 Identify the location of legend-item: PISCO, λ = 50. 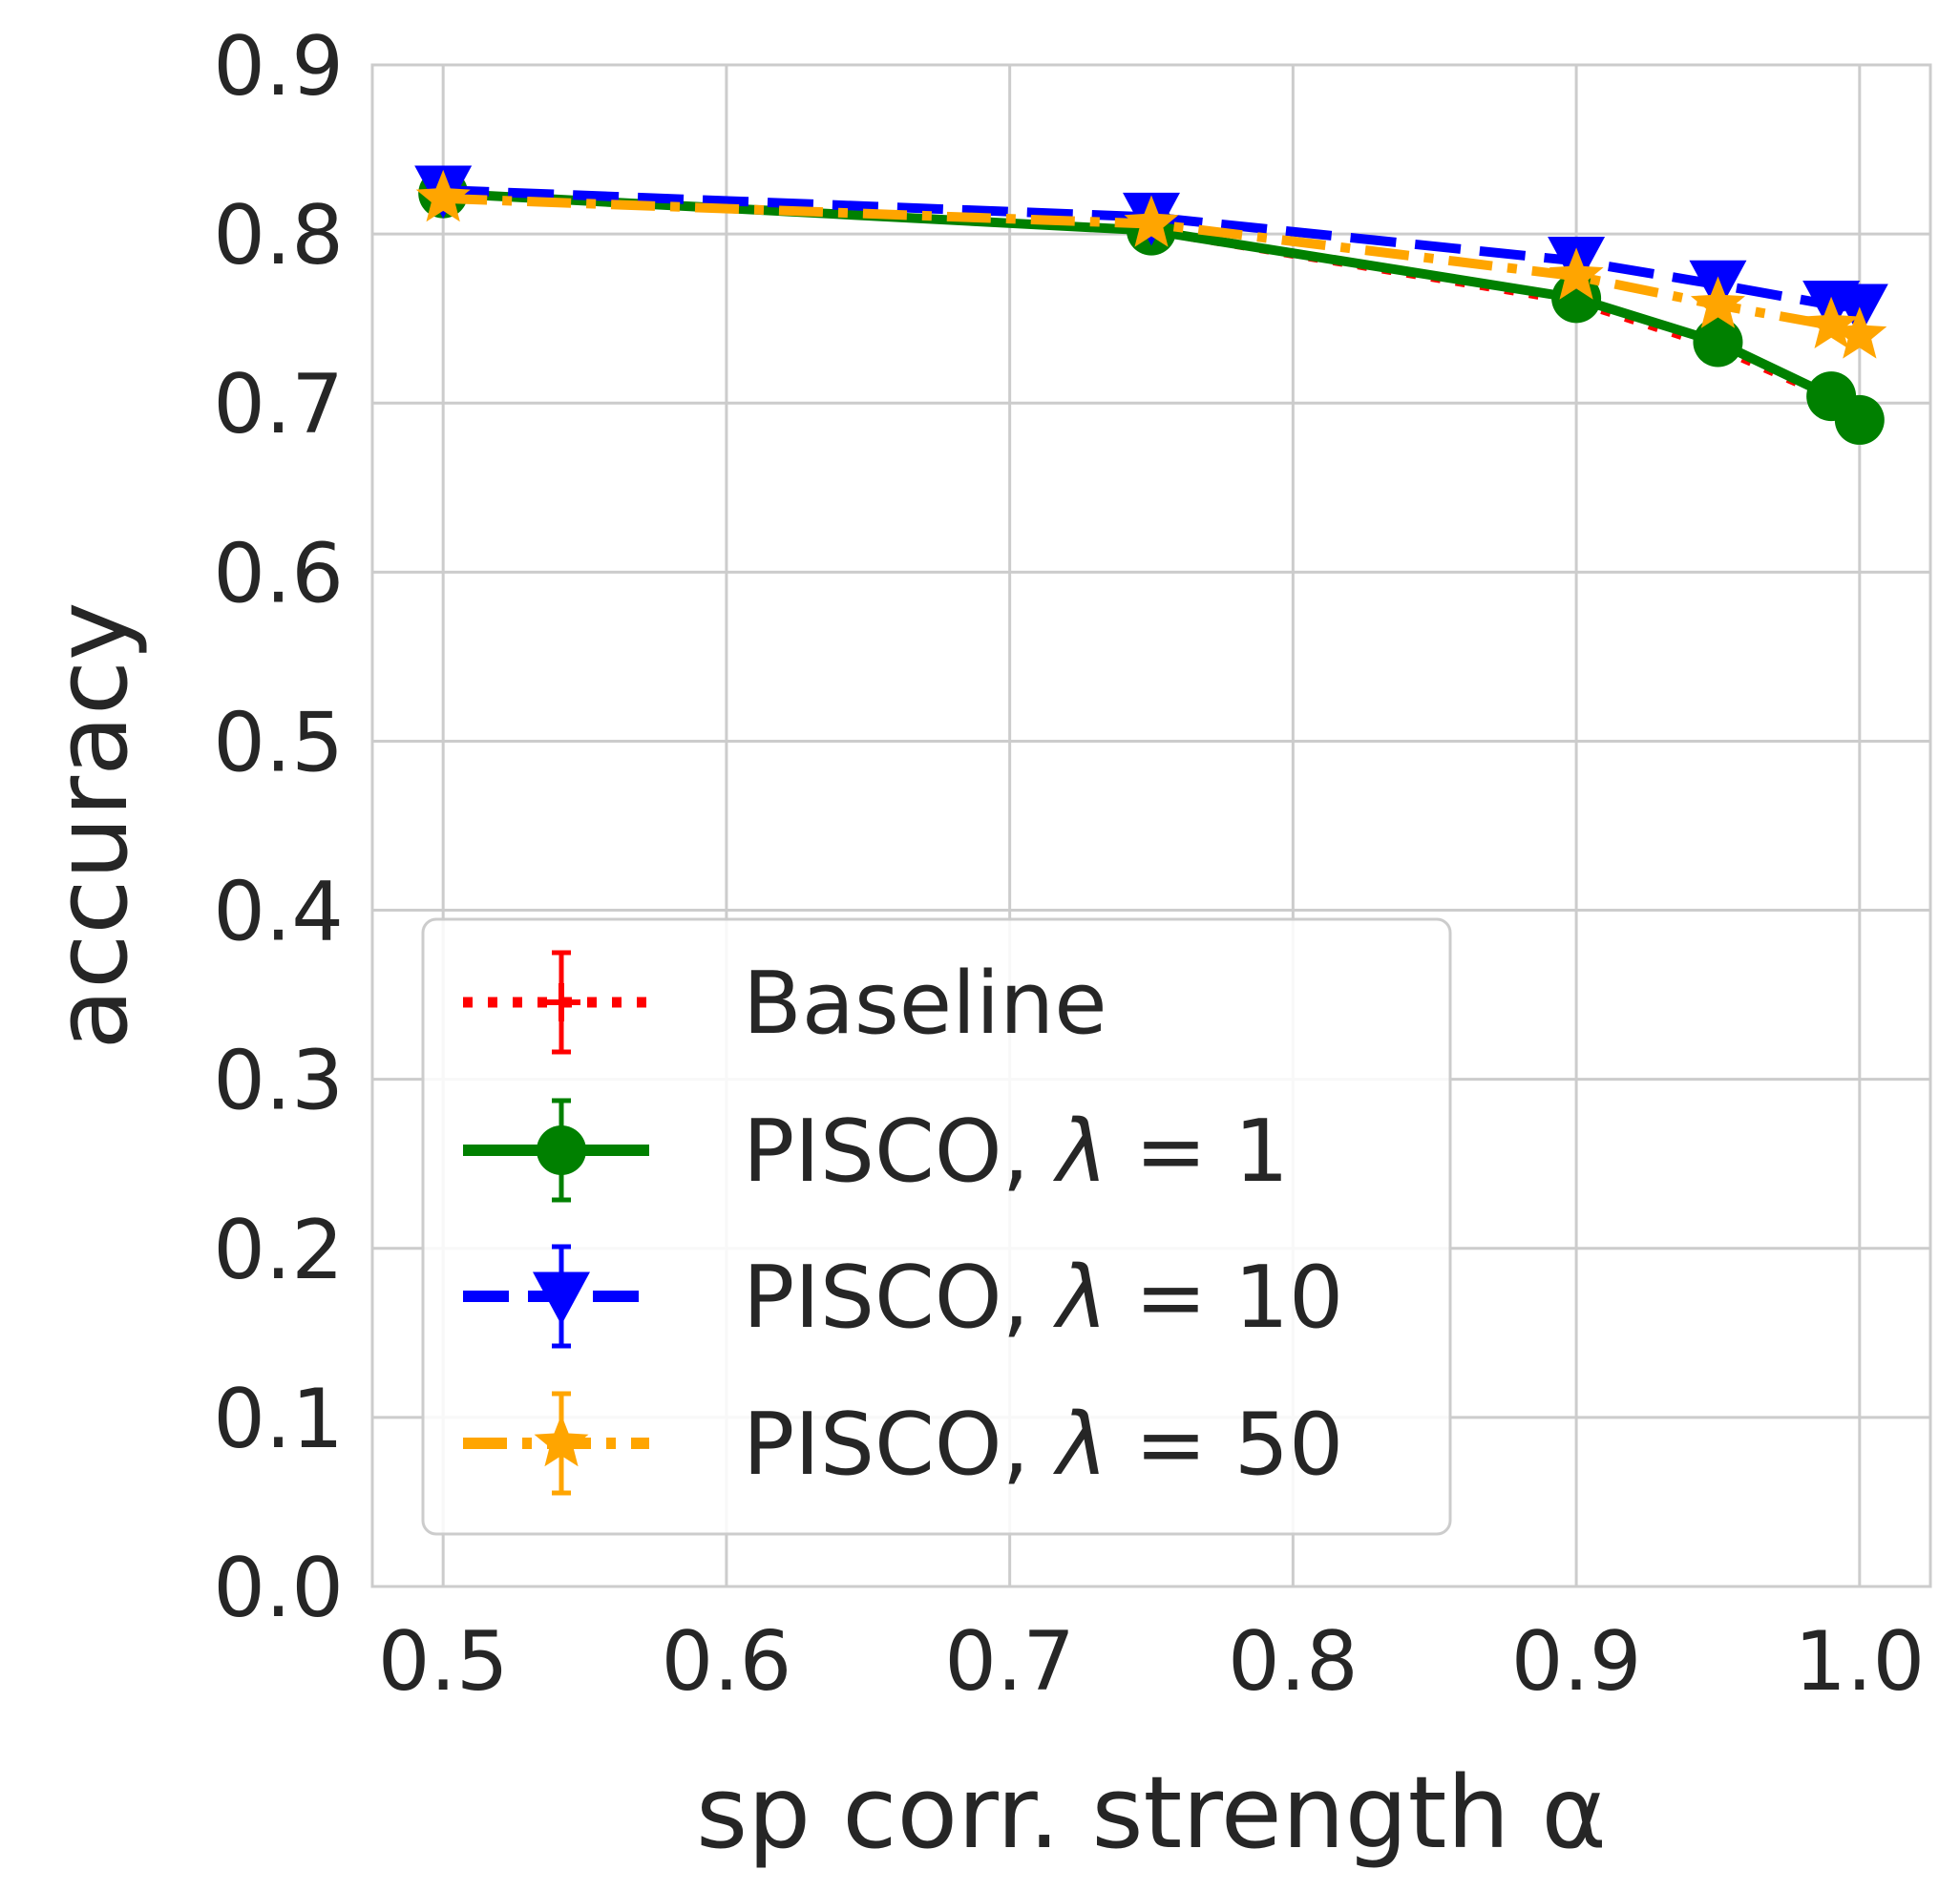
(903, 1443).